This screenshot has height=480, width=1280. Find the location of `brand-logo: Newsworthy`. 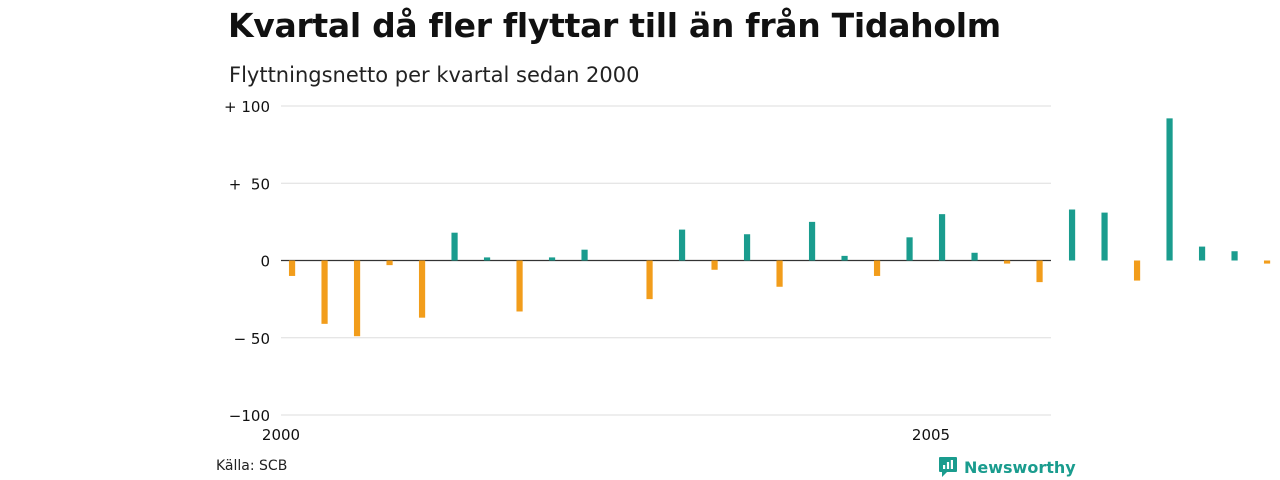

brand-logo: Newsworthy is located at coordinates (1007, 467).